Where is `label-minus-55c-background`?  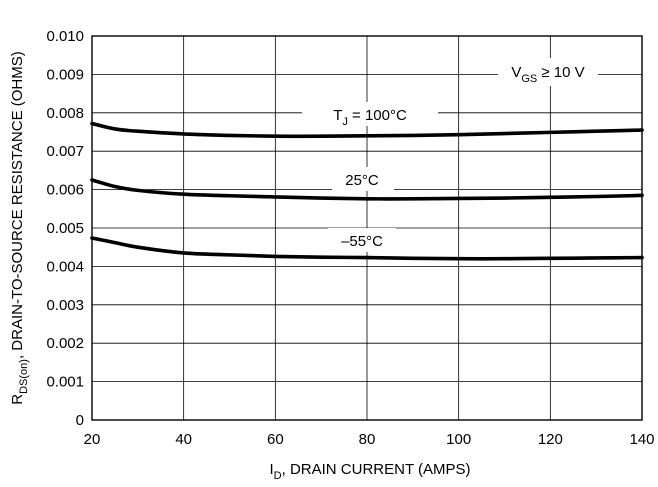 label-minus-55c-background is located at coordinates (362, 240).